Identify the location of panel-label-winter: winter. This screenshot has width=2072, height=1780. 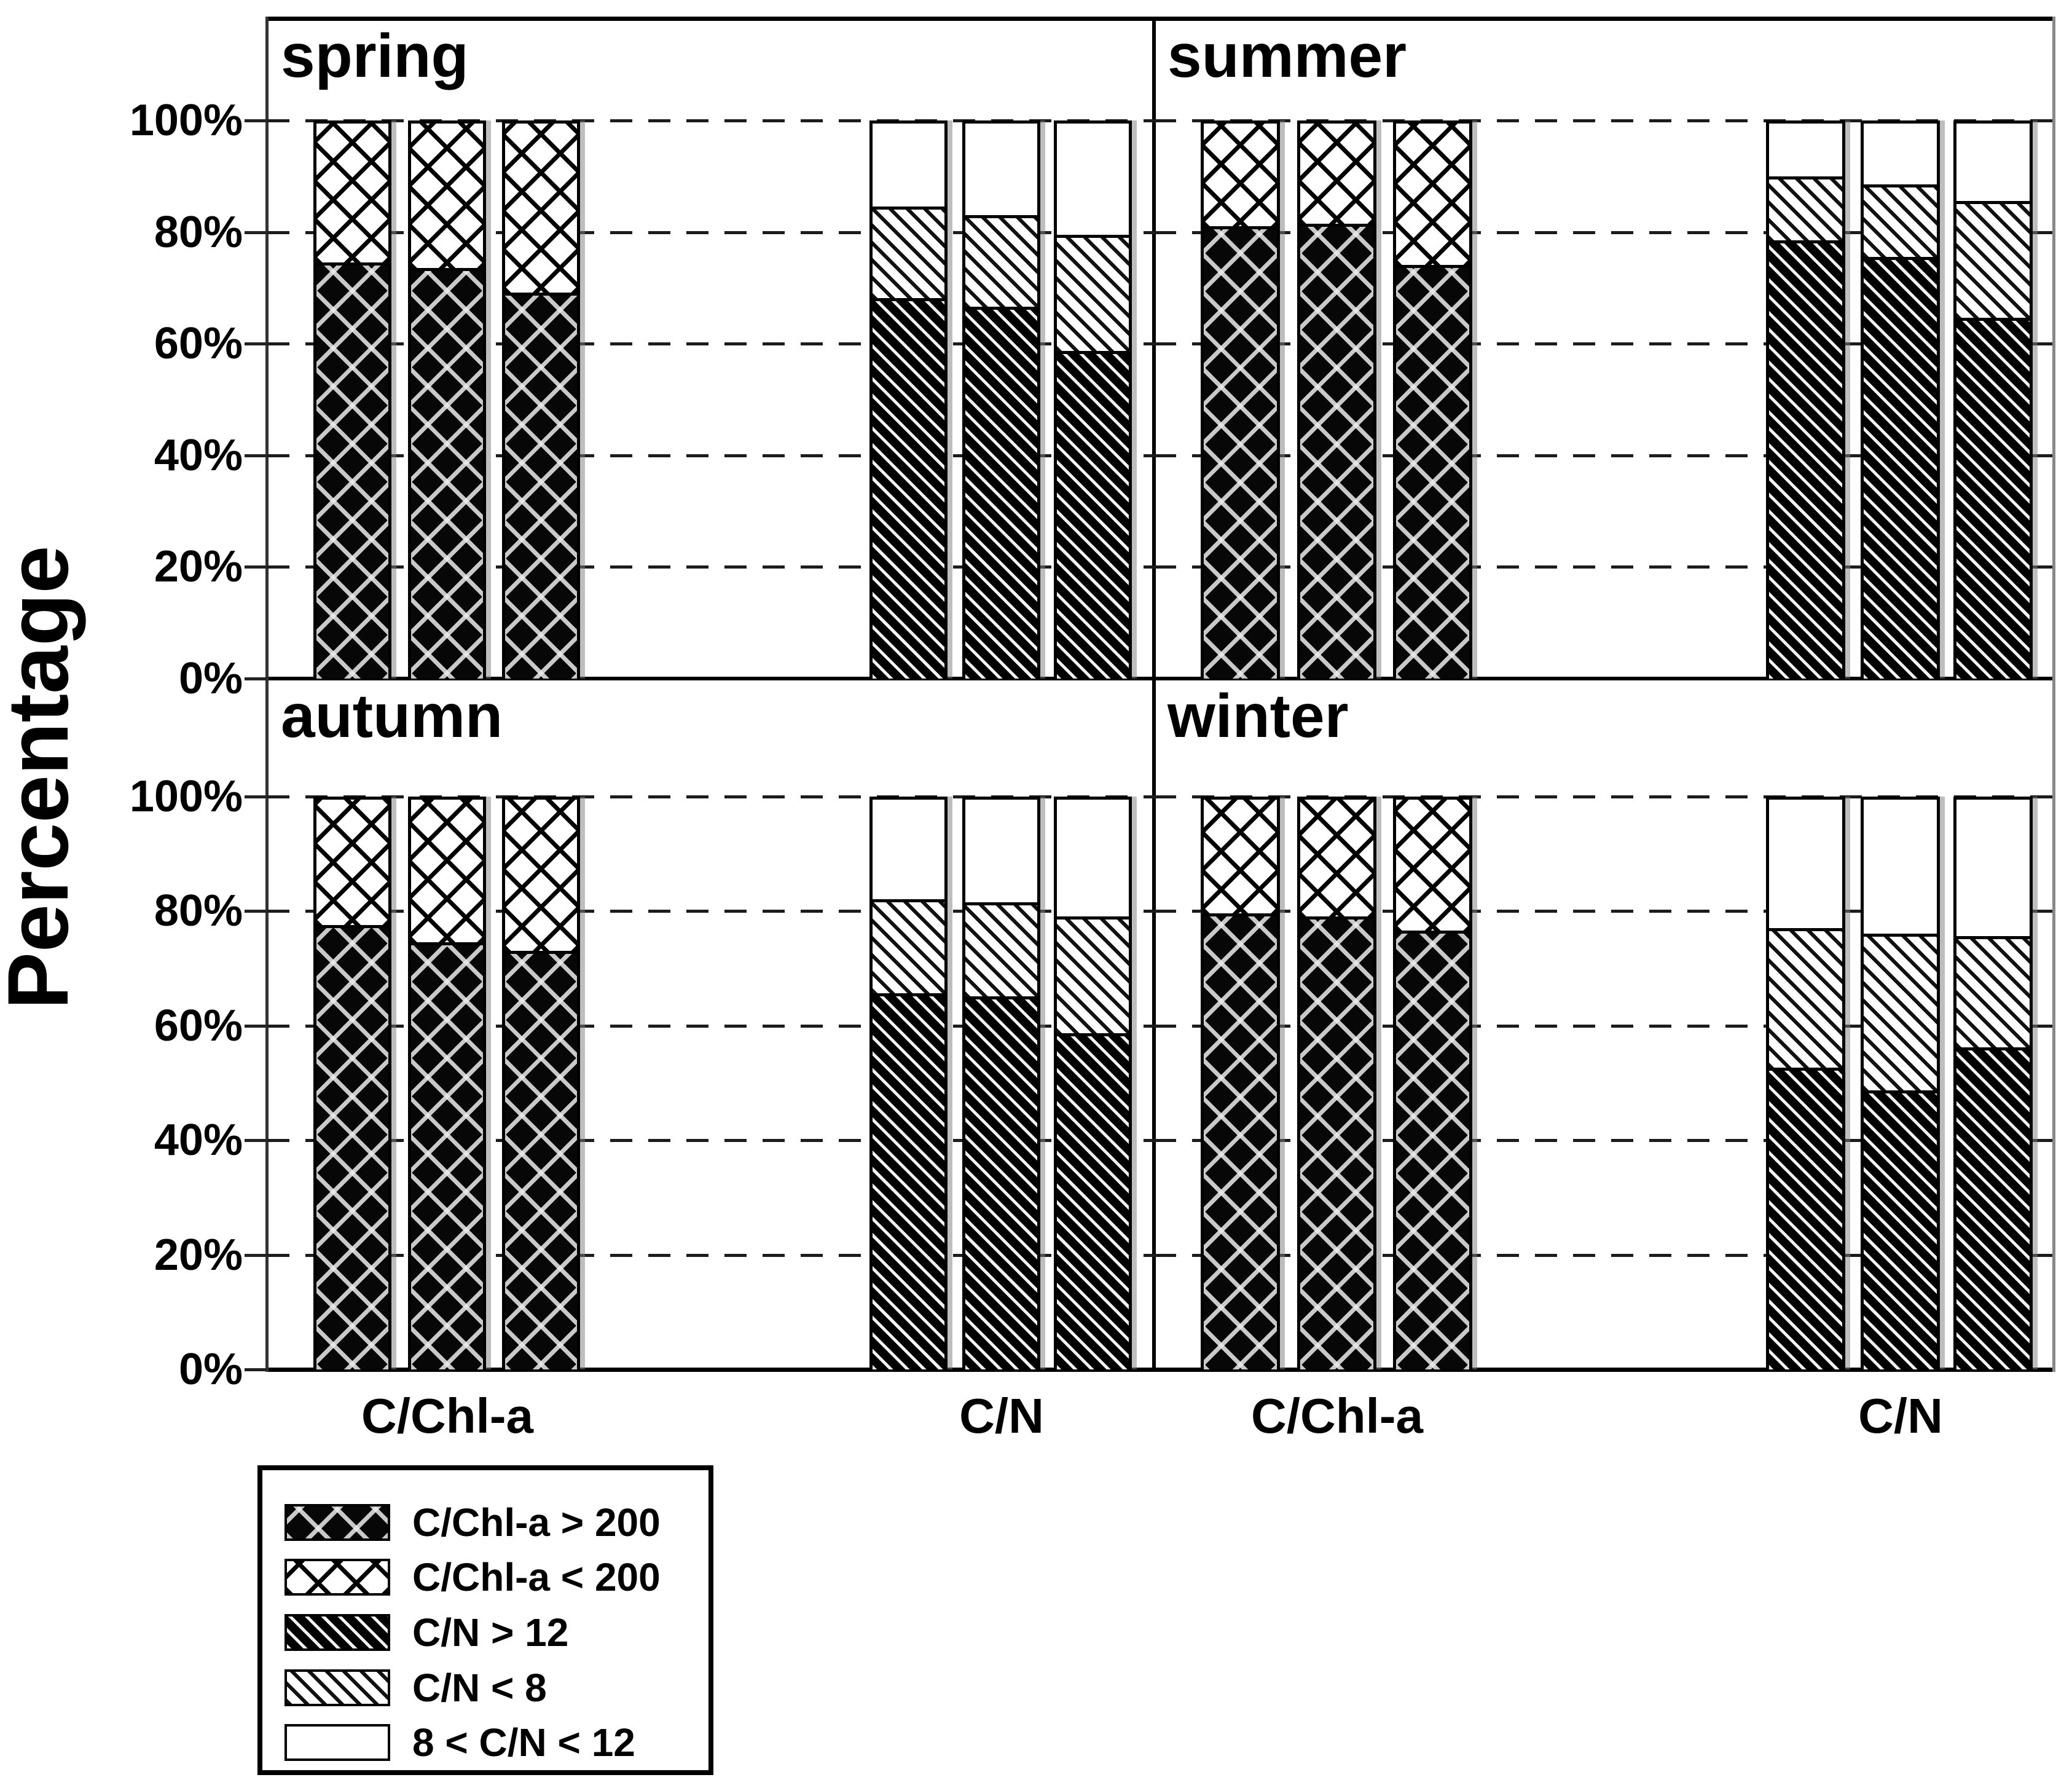
(1258, 716).